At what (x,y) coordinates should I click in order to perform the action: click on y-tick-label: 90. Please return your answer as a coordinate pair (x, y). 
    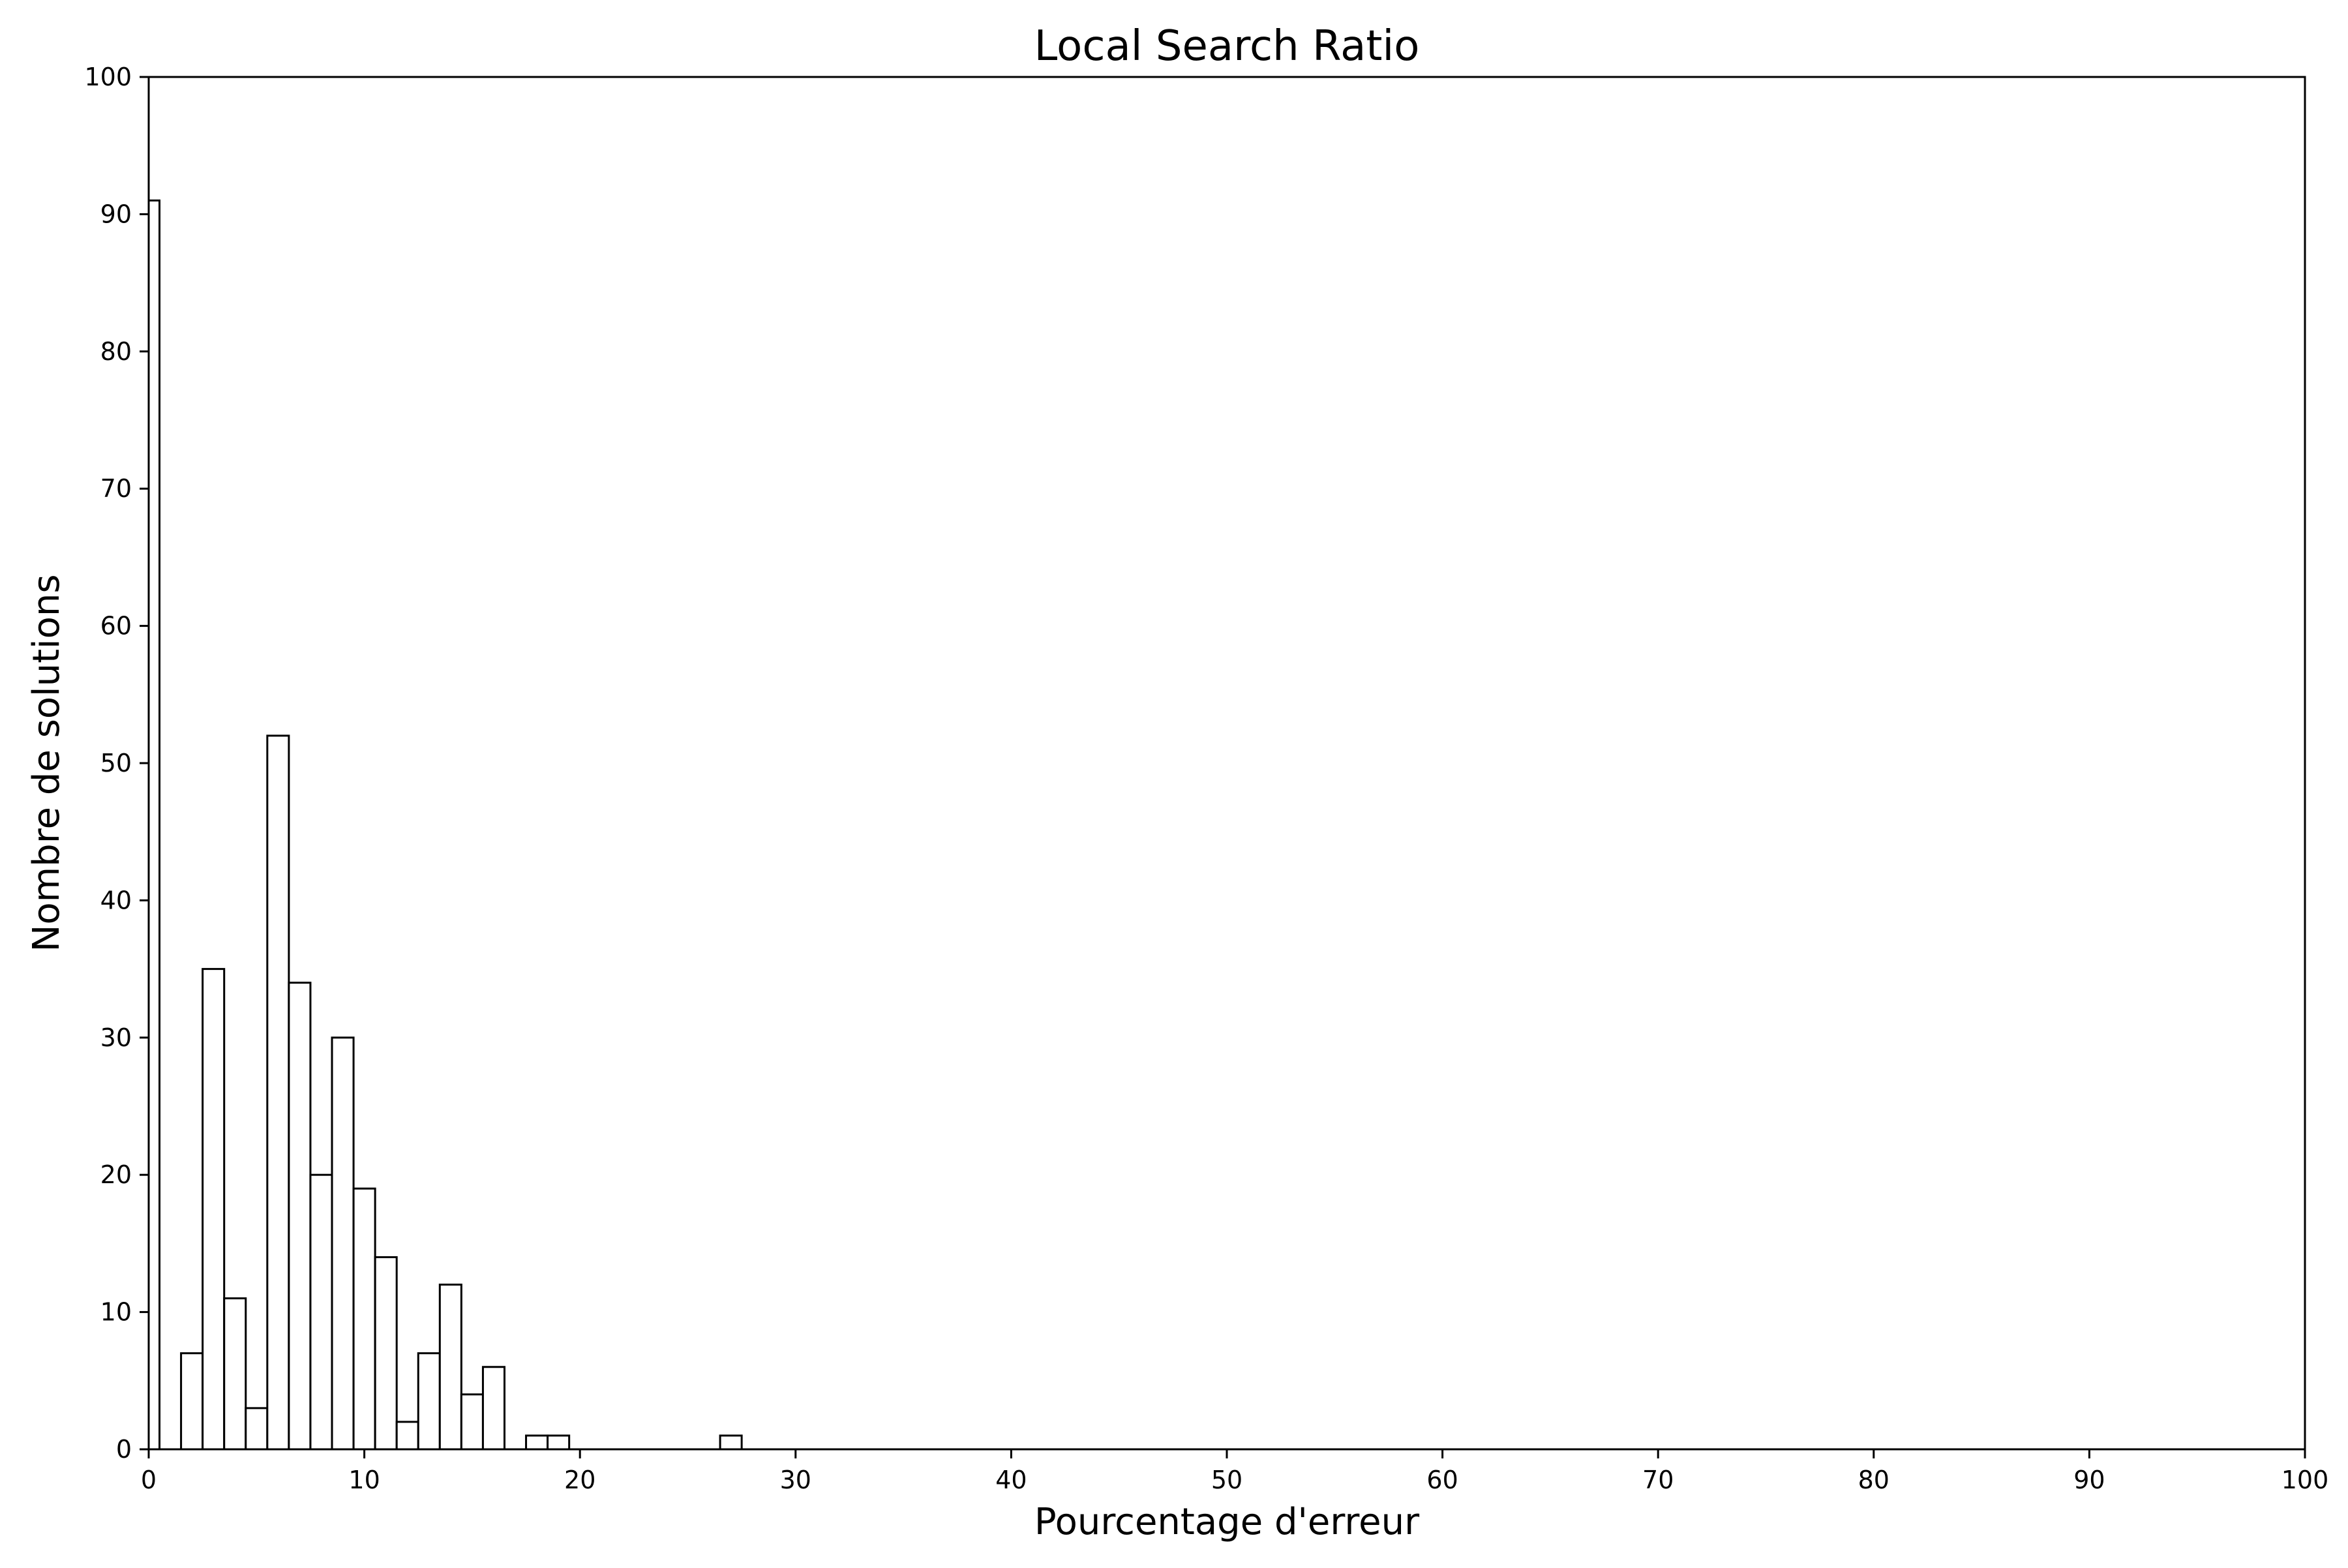
    Looking at the image, I should click on (116, 214).